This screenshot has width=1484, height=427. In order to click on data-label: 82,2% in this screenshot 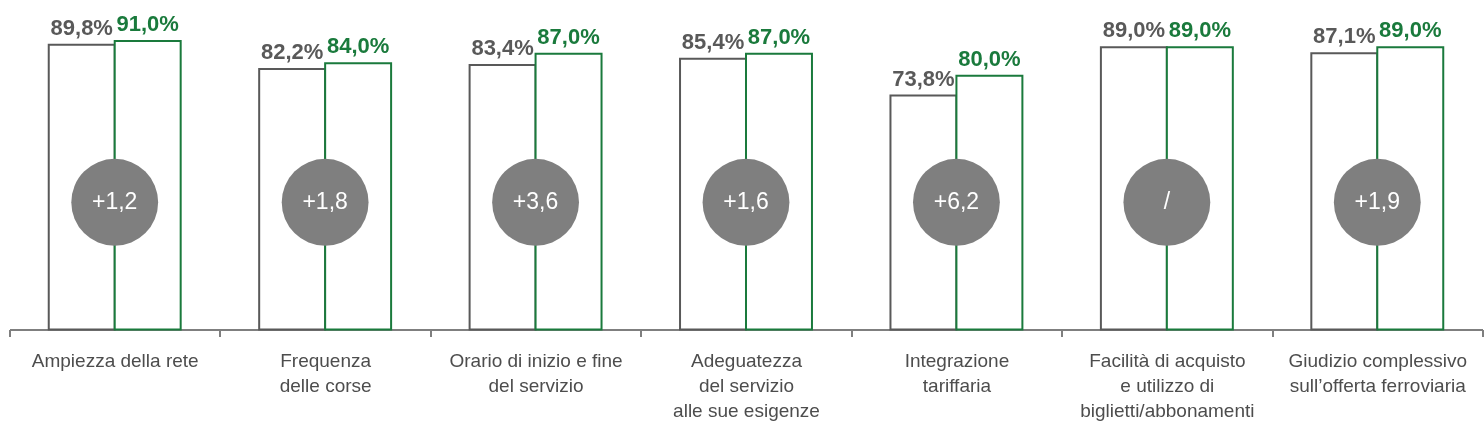, I will do `click(292, 51)`.